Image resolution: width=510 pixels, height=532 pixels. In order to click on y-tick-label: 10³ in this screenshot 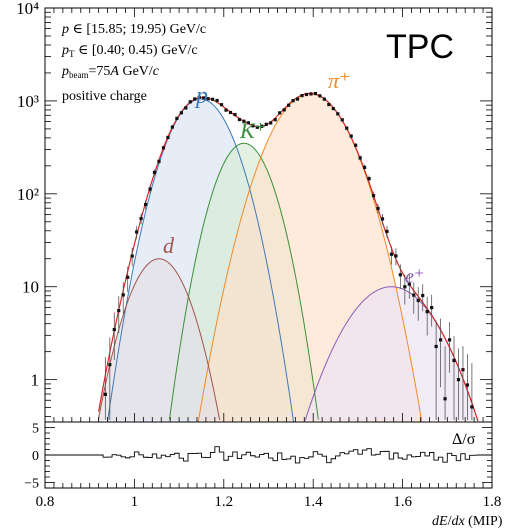, I will do `click(28, 101)`.